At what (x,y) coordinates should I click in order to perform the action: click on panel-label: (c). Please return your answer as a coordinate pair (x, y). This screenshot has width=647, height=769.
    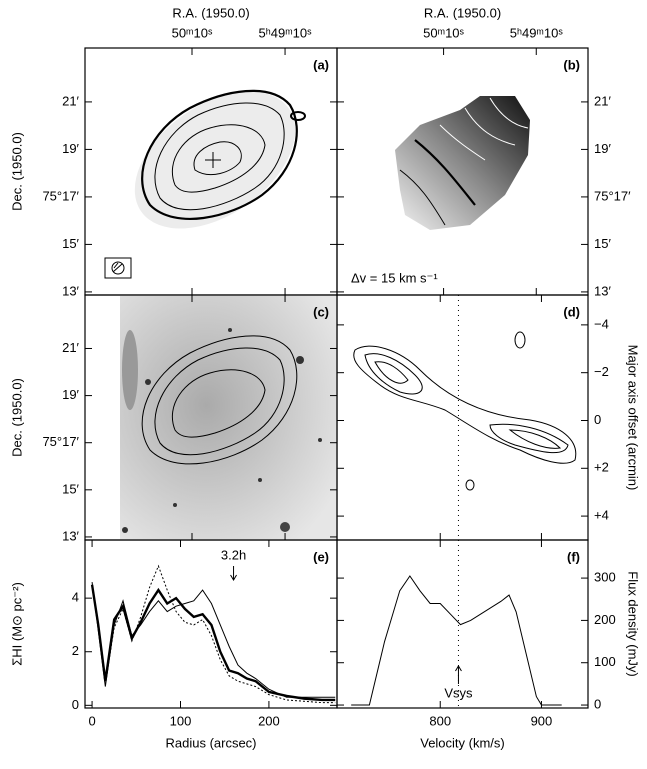
    Looking at the image, I should click on (321, 311).